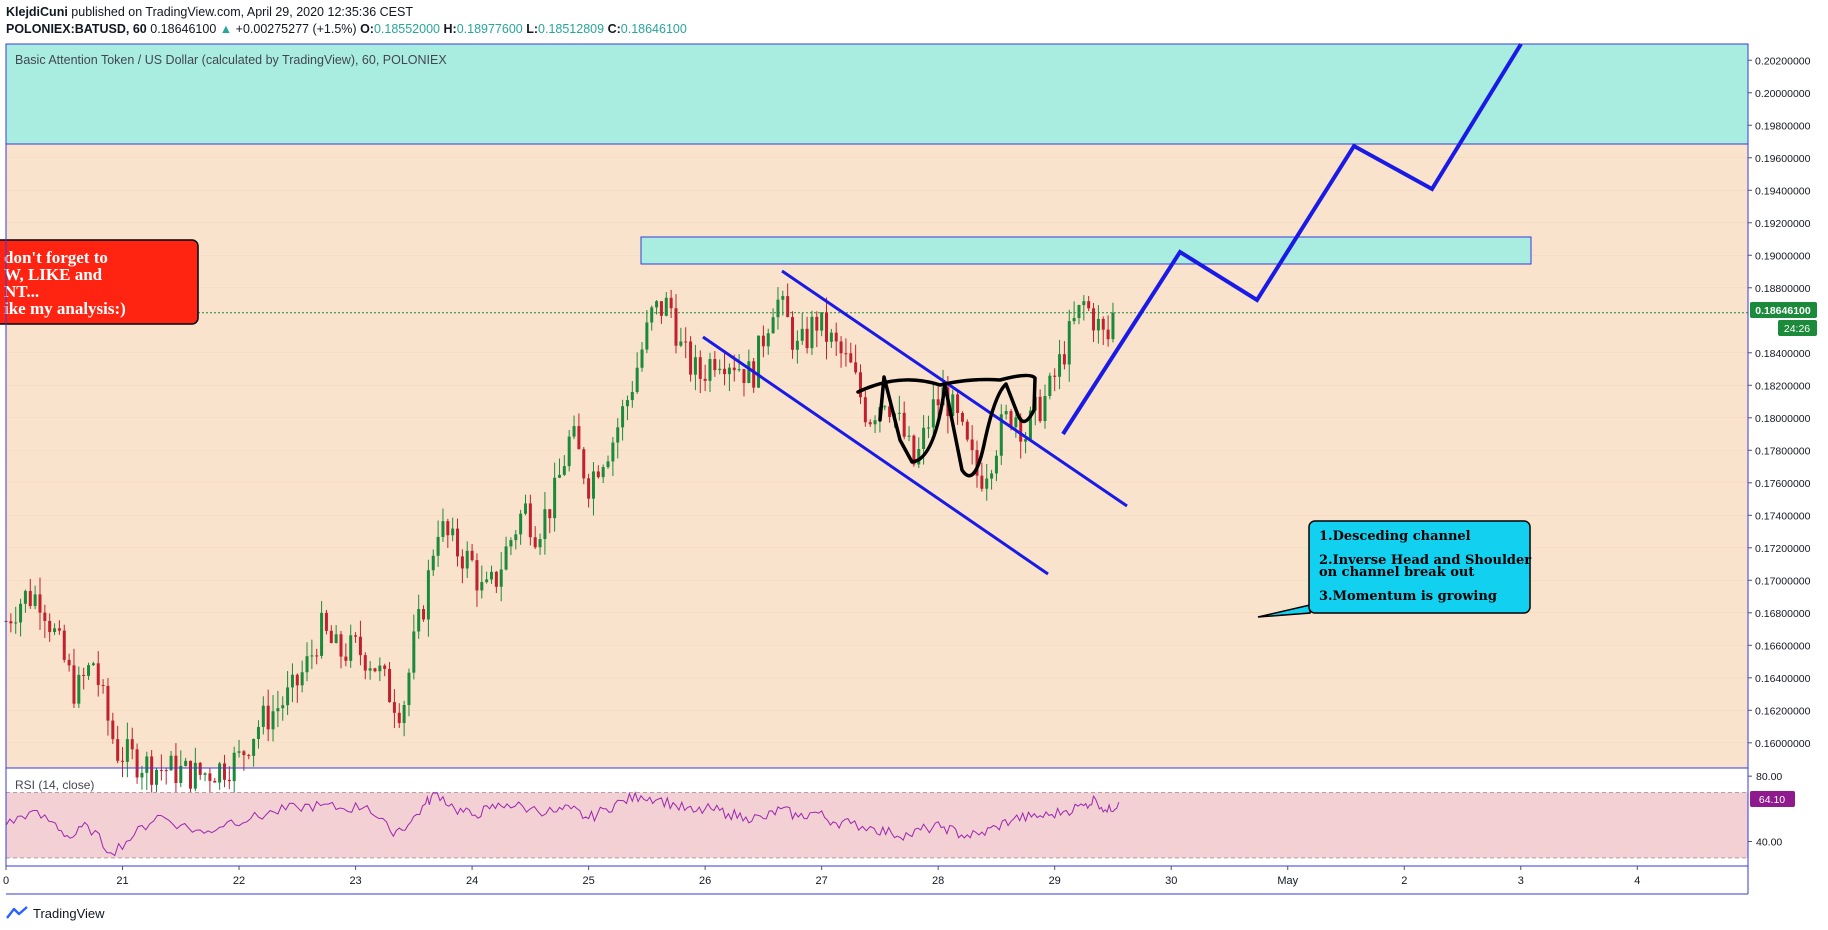 The height and width of the screenshot is (930, 1828). I want to click on rsi-axis: 80.00 40.00, so click(1765, 810).